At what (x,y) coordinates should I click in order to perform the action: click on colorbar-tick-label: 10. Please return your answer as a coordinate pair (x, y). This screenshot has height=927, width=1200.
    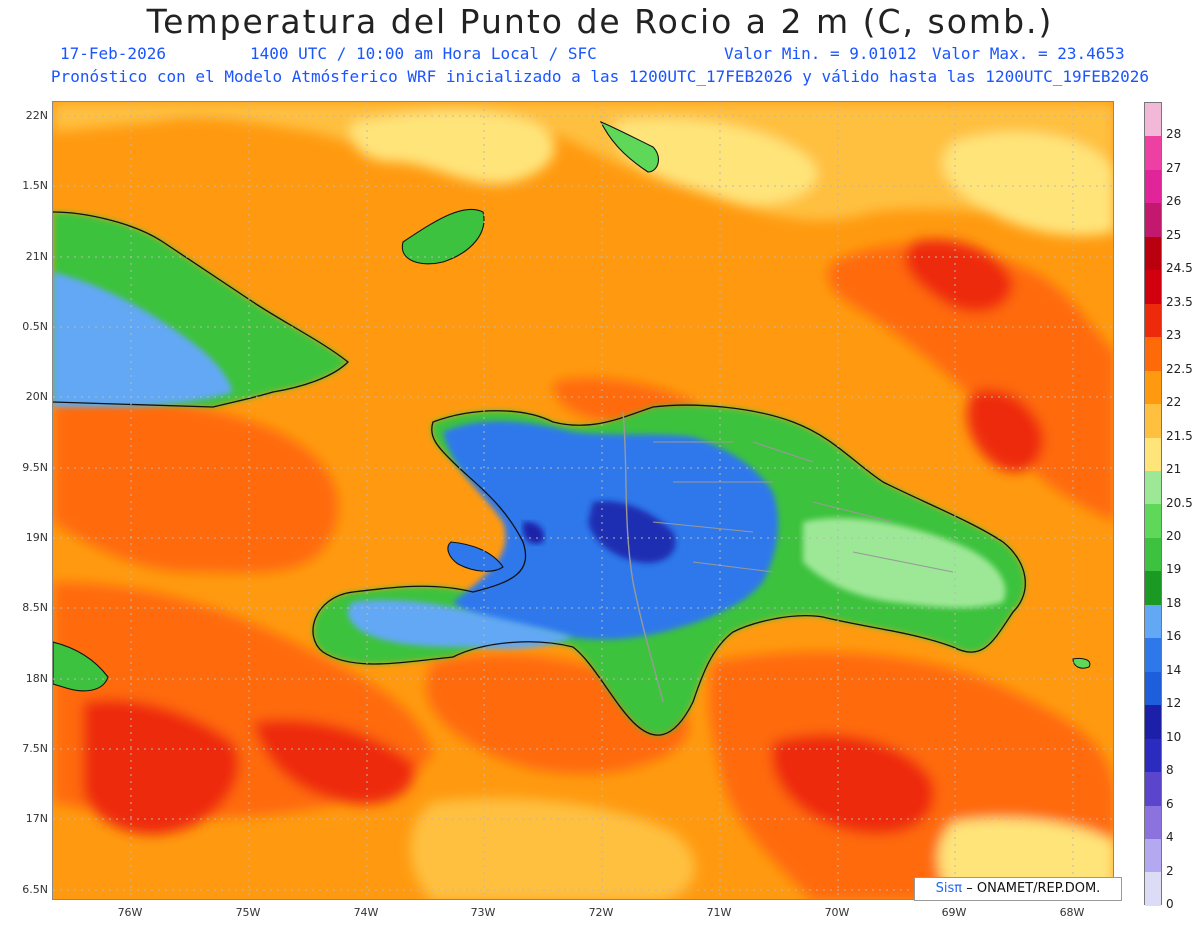
    Looking at the image, I should click on (1174, 736).